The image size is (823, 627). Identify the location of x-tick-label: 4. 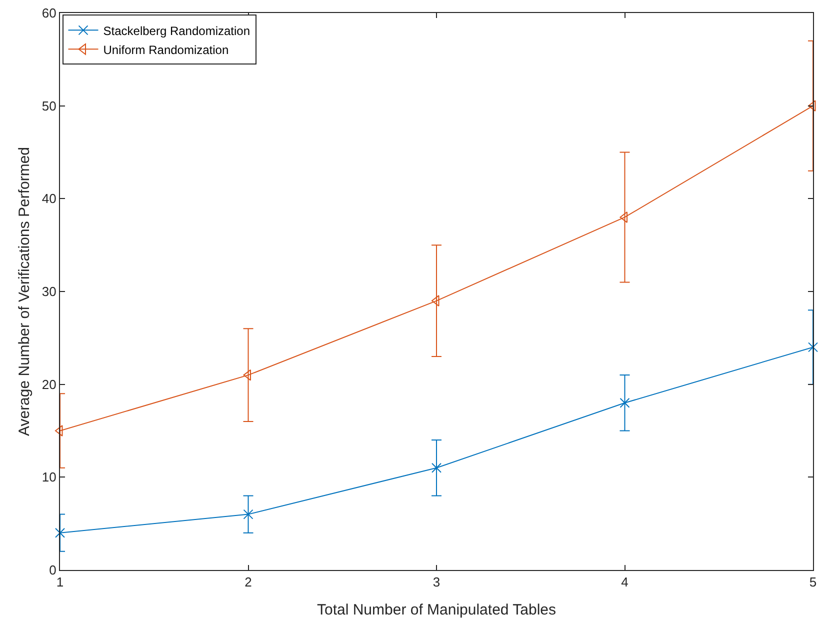
(624, 582).